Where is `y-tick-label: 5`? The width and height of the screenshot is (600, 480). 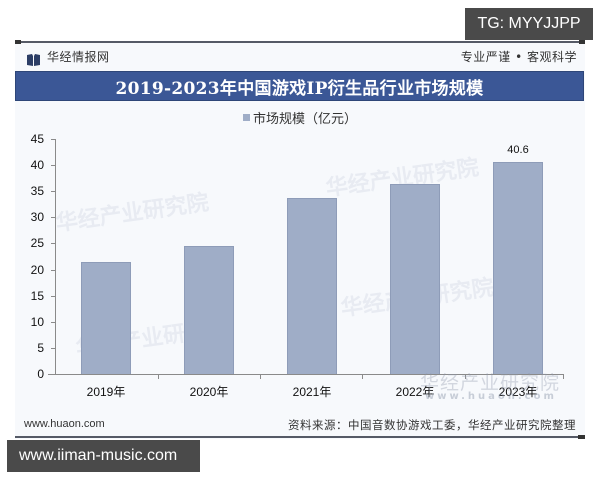
y-tick-label: 5 is located at coordinates (40, 348).